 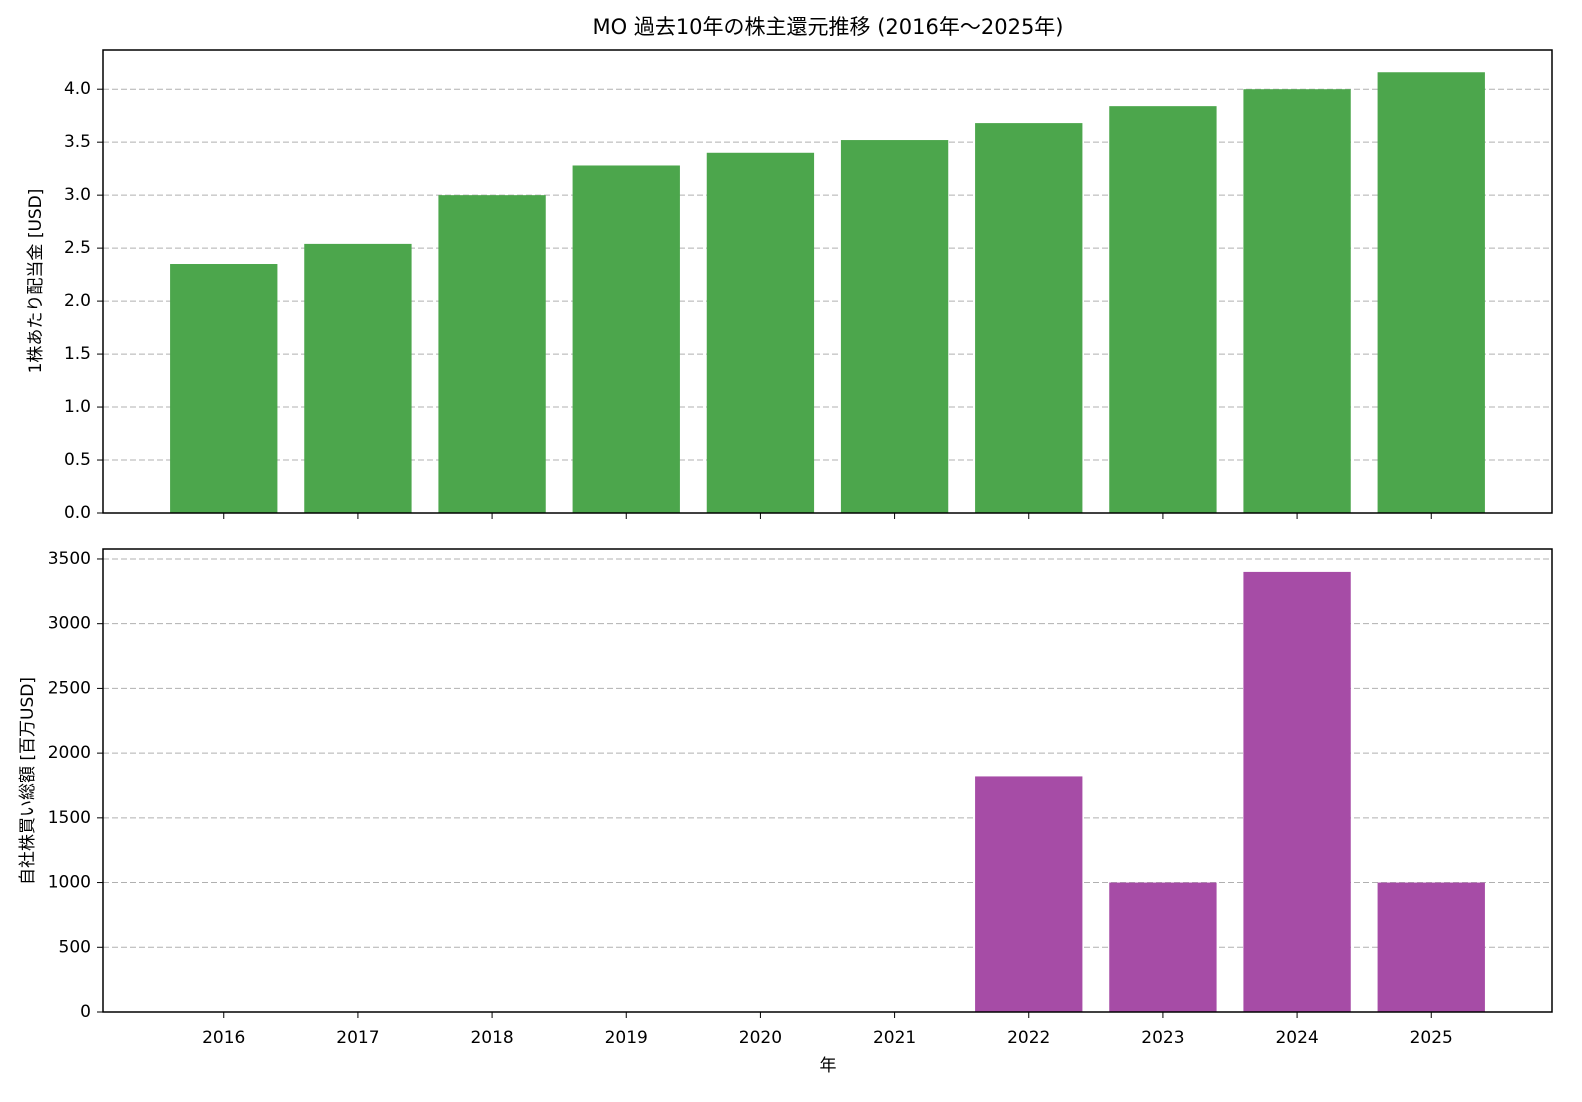 I want to click on y-tick-label: 2.5, so click(x=77, y=248).